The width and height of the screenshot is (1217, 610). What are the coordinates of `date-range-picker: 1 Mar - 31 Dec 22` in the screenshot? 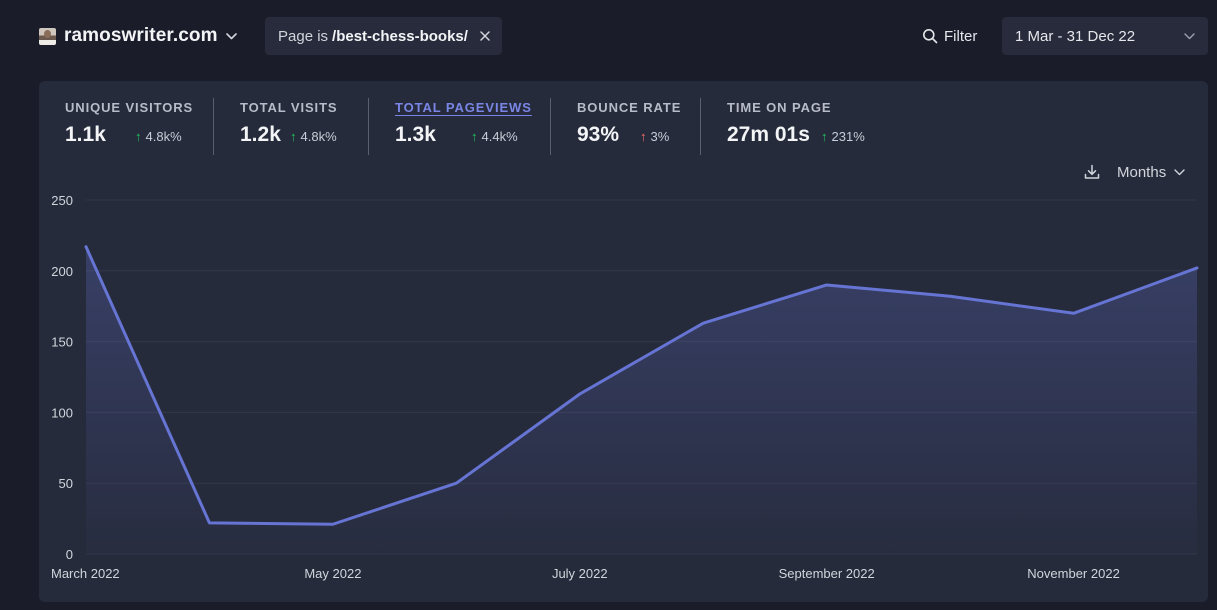 It's located at (1105, 36).